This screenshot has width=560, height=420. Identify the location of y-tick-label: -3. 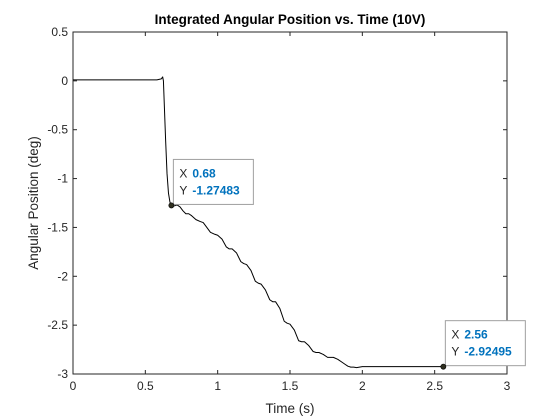
(62, 374).